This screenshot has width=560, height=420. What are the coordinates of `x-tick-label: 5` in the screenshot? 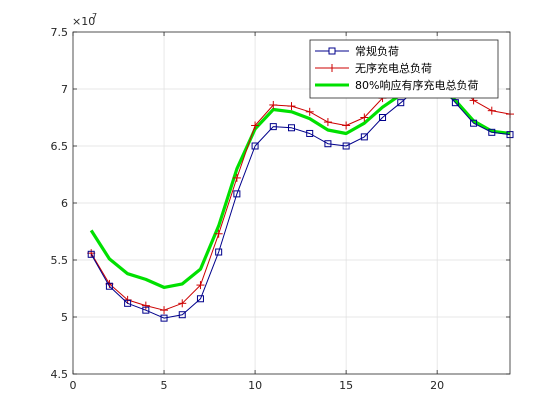 It's located at (164, 385).